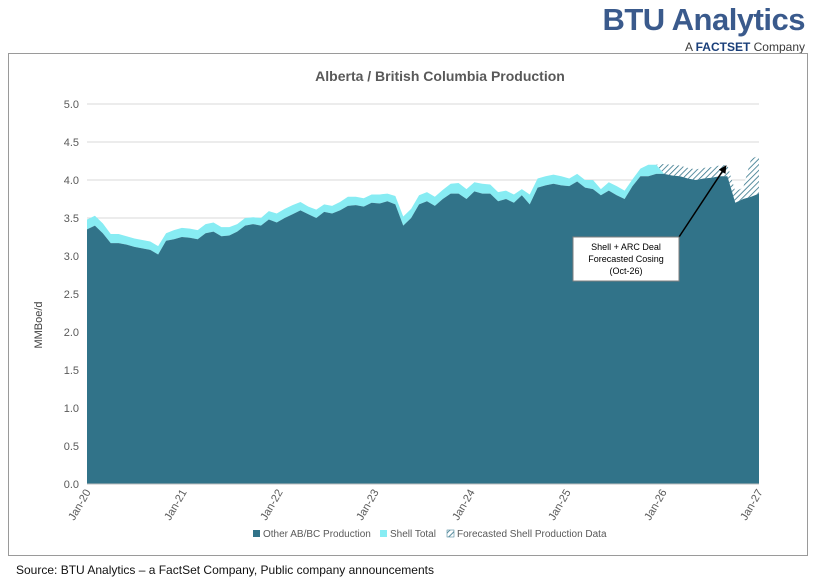 The height and width of the screenshot is (581, 819). I want to click on y-tick-label: 1.5, so click(71, 371).